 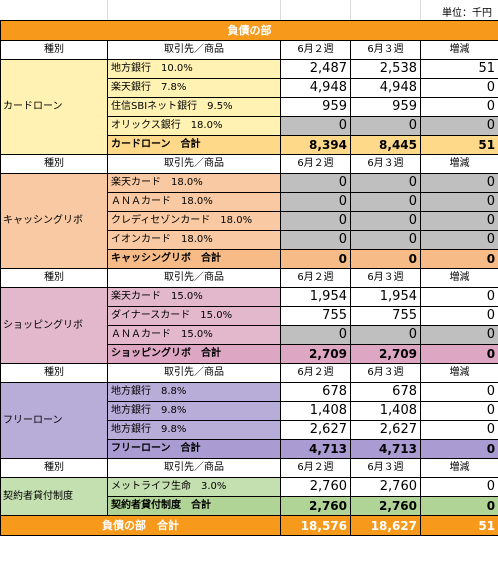 What do you see at coordinates (385, 430) in the screenshot?
I see `week3-value: 2,627` at bounding box center [385, 430].